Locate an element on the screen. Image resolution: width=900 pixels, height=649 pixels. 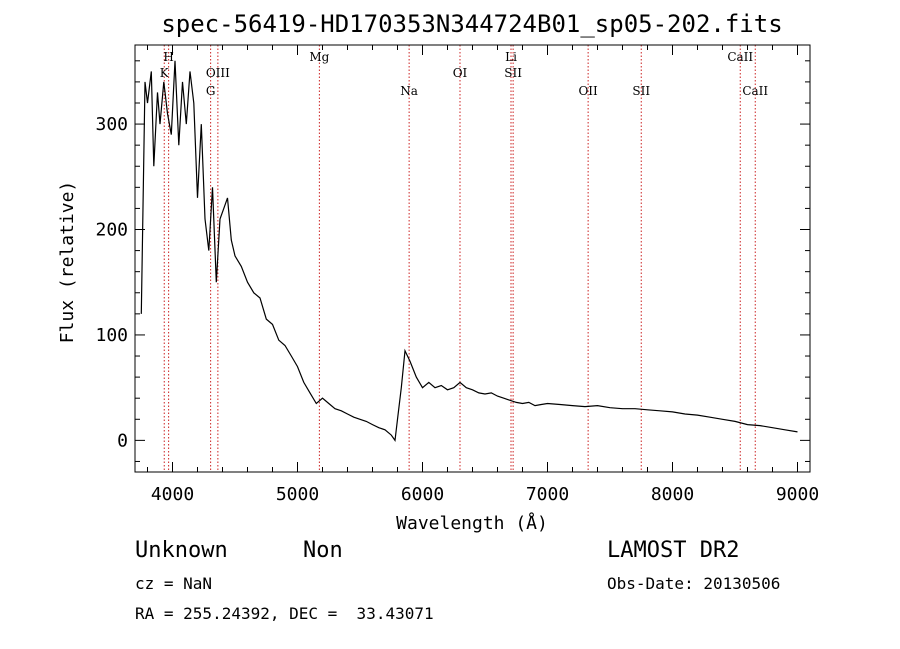
x-tick-label: 7000 is located at coordinates (547, 494).